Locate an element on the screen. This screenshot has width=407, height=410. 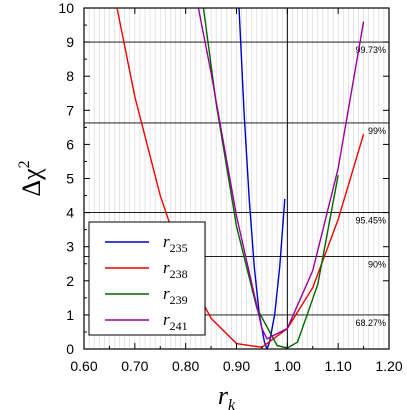
y-tick-label: 3 is located at coordinates (70, 247).